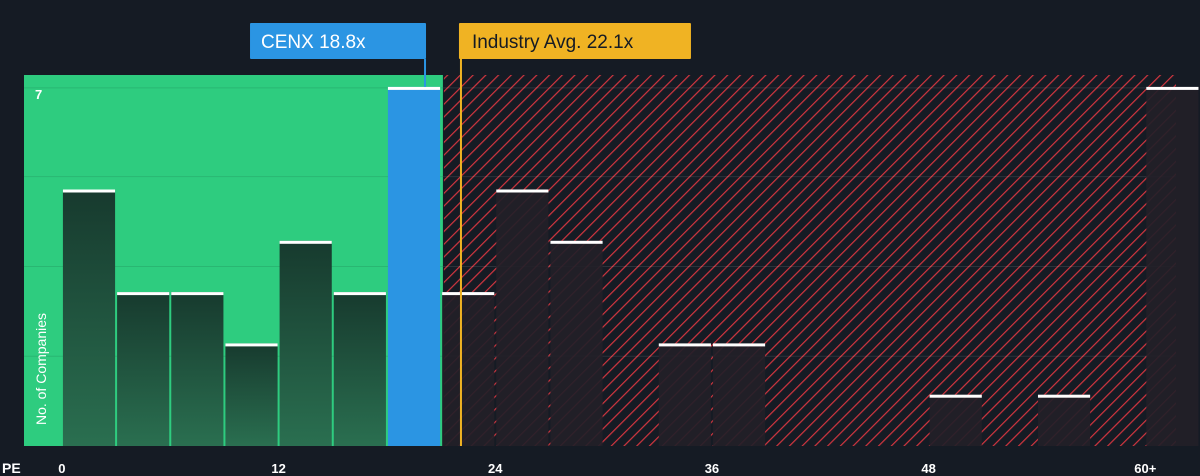  What do you see at coordinates (414, 266) in the screenshot?
I see `bar-highlight-cenx` at bounding box center [414, 266].